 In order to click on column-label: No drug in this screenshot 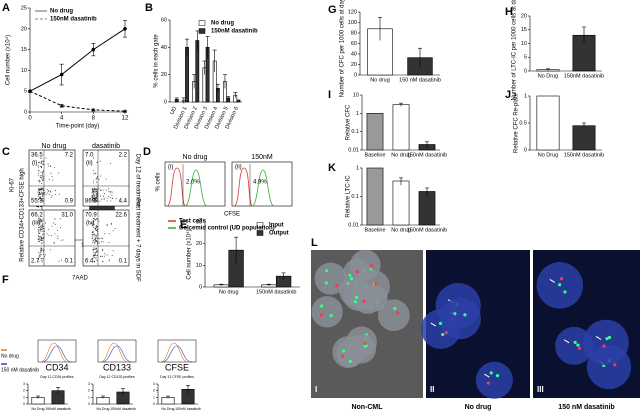, I will do `click(195, 157)`.